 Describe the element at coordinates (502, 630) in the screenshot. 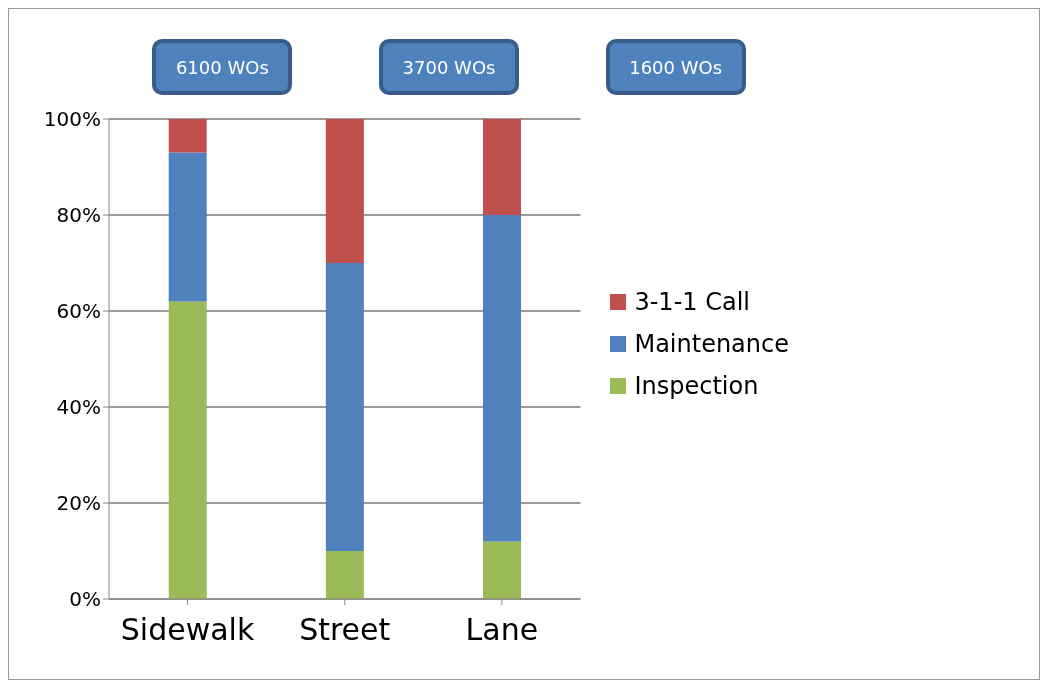

I see `x-tick-label: Lane` at that location.